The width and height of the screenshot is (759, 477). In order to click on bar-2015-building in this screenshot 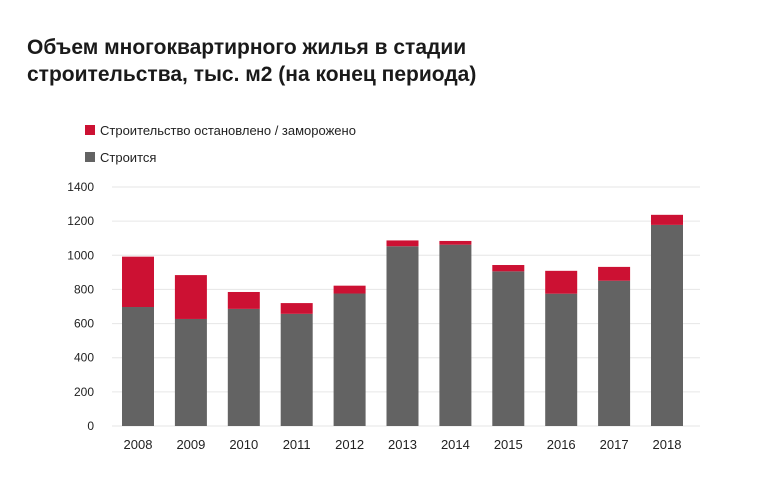, I will do `click(508, 348)`.